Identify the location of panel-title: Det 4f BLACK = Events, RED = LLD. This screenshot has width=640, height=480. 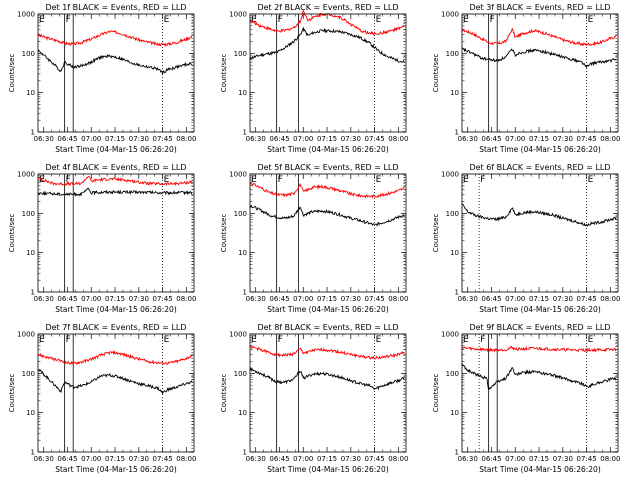
(115, 167).